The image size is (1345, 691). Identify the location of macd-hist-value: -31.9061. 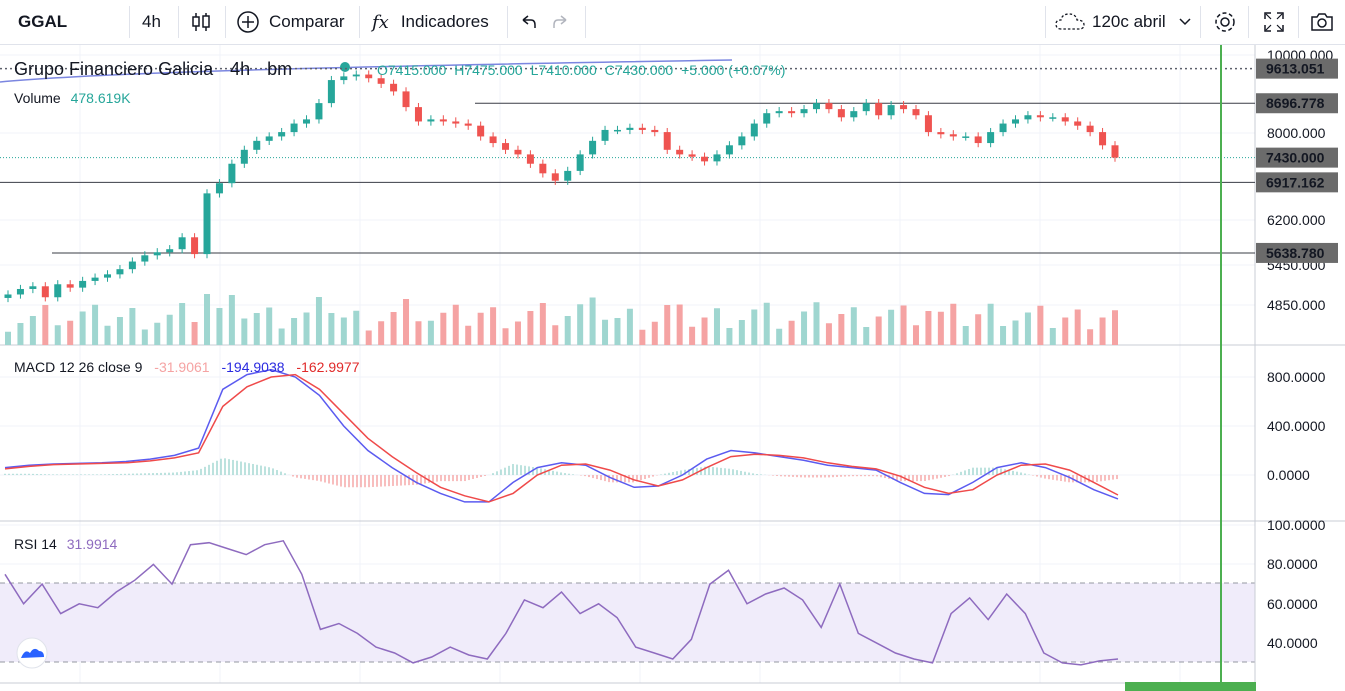
(181, 367).